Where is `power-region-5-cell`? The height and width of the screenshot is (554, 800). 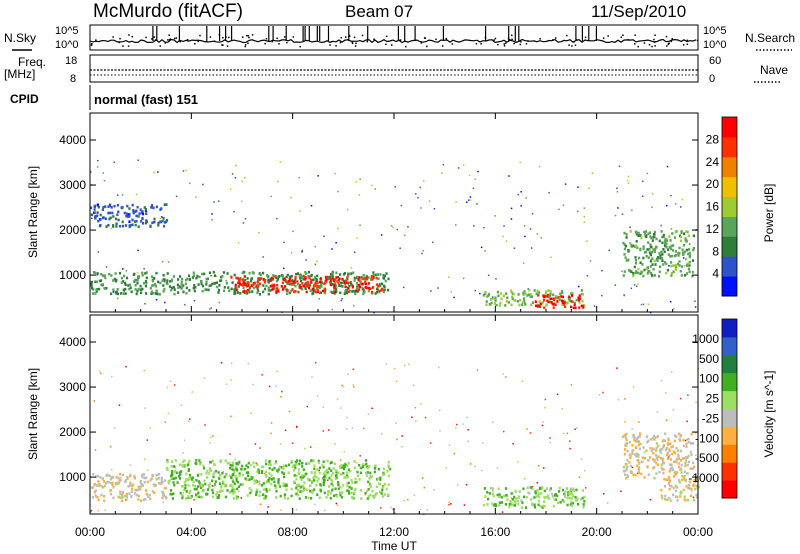 power-region-5-cell is located at coordinates (161, 208).